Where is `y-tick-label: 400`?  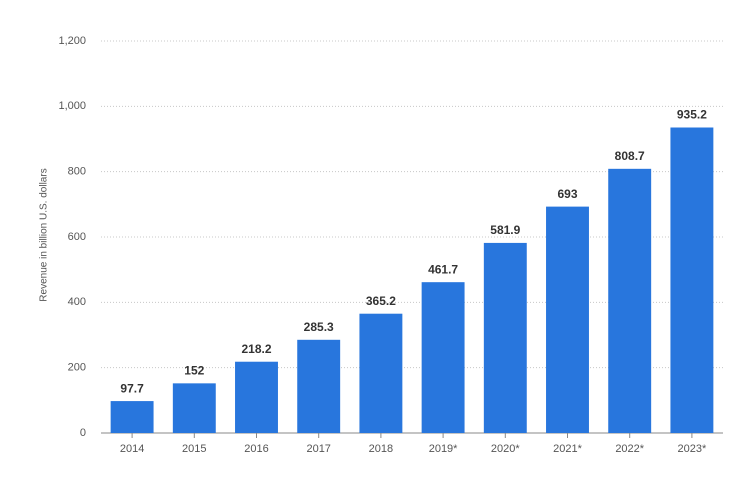 y-tick-label: 400 is located at coordinates (77, 302).